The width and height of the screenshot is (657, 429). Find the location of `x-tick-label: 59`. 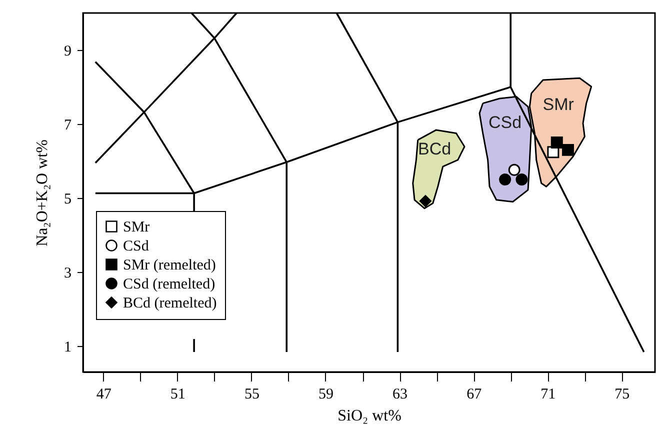

x-tick-label: 59 is located at coordinates (326, 394).